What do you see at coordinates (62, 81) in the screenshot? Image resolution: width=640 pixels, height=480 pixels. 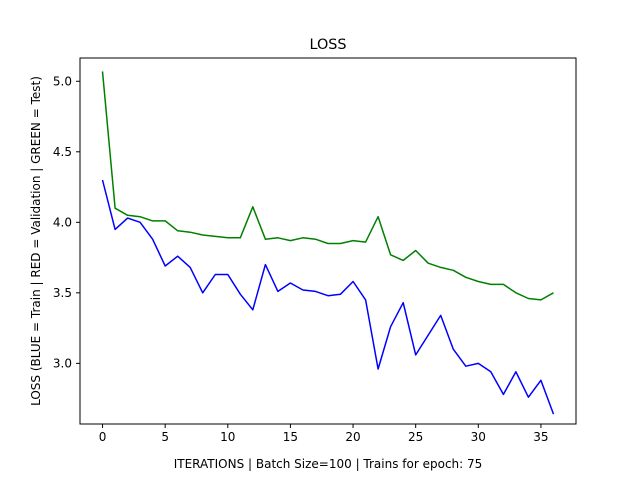 I see `y-tick-label: 5.0` at bounding box center [62, 81].